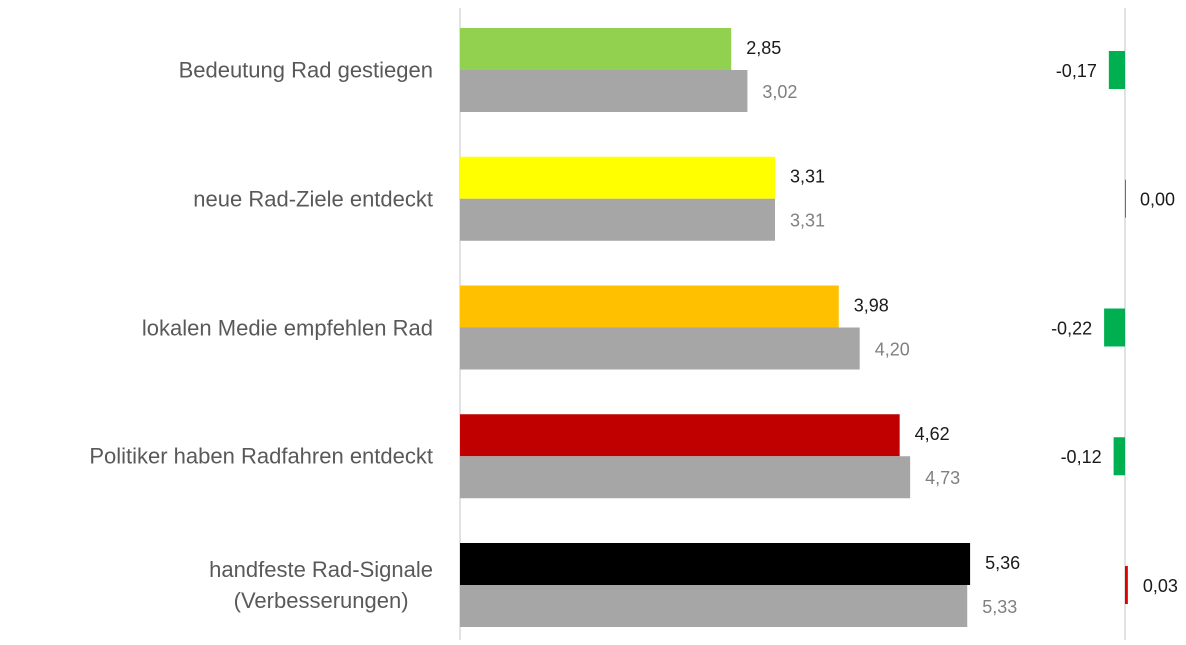 The height and width of the screenshot is (645, 1186). Describe the element at coordinates (932, 434) in the screenshot. I see `value-label: 4,62` at that location.